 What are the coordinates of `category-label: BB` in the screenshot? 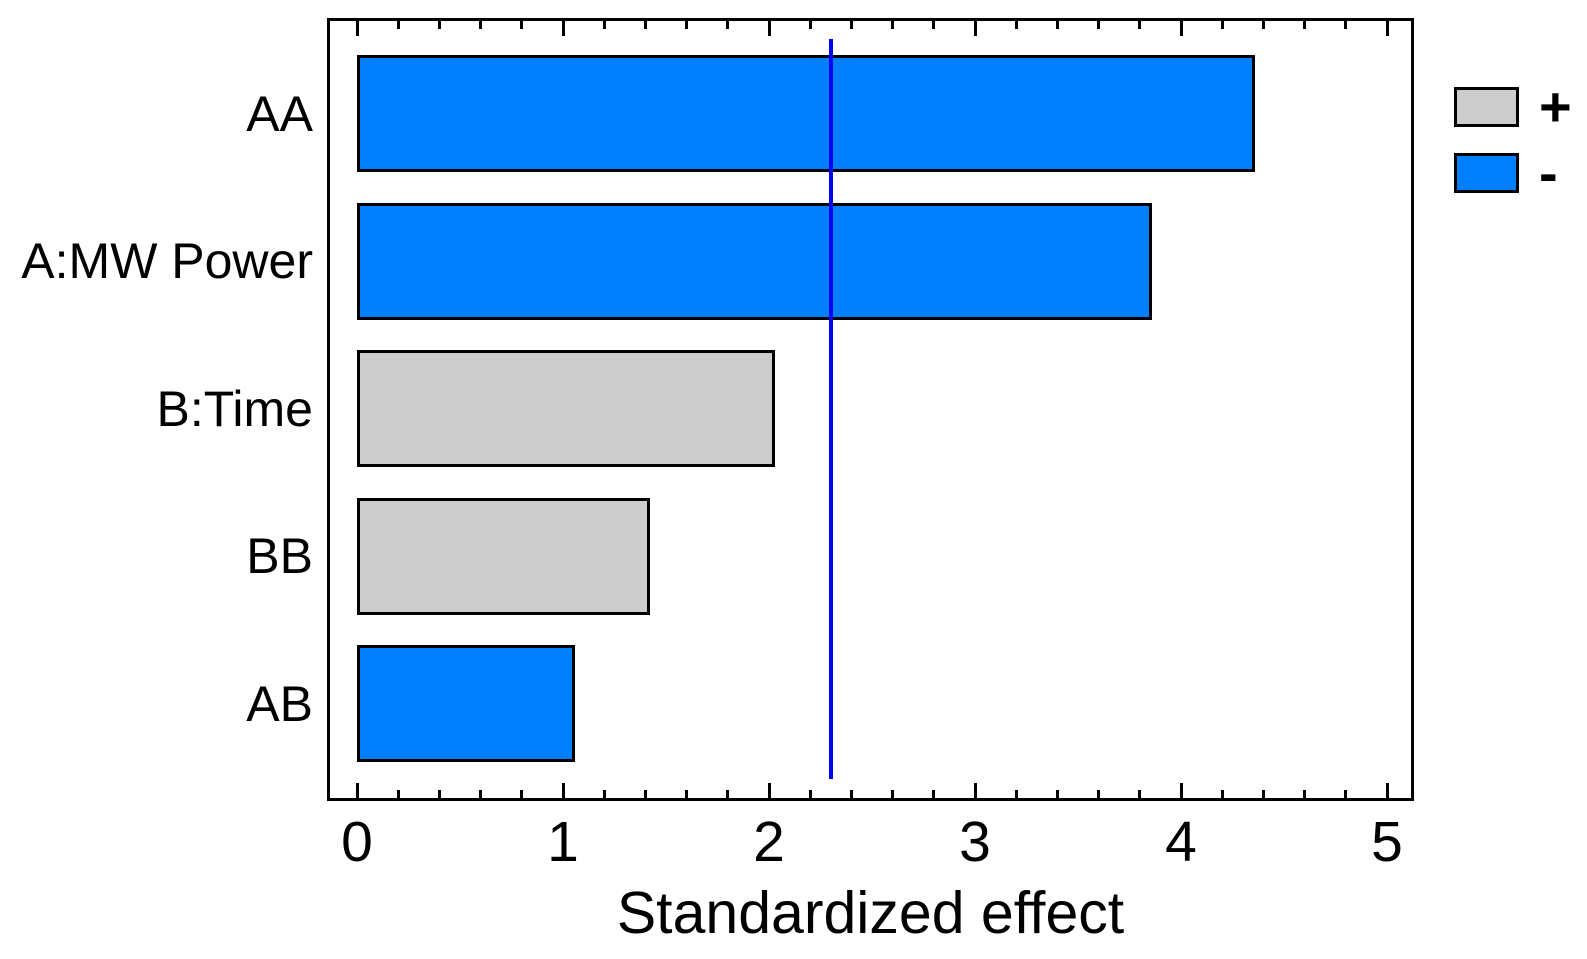 It's located at (279, 556).